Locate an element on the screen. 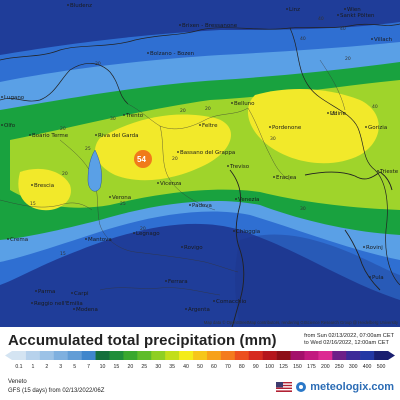 Image resolution: width=400 pixels, height=400 pixels. scale-tick-label: 25 is located at coordinates (144, 367).